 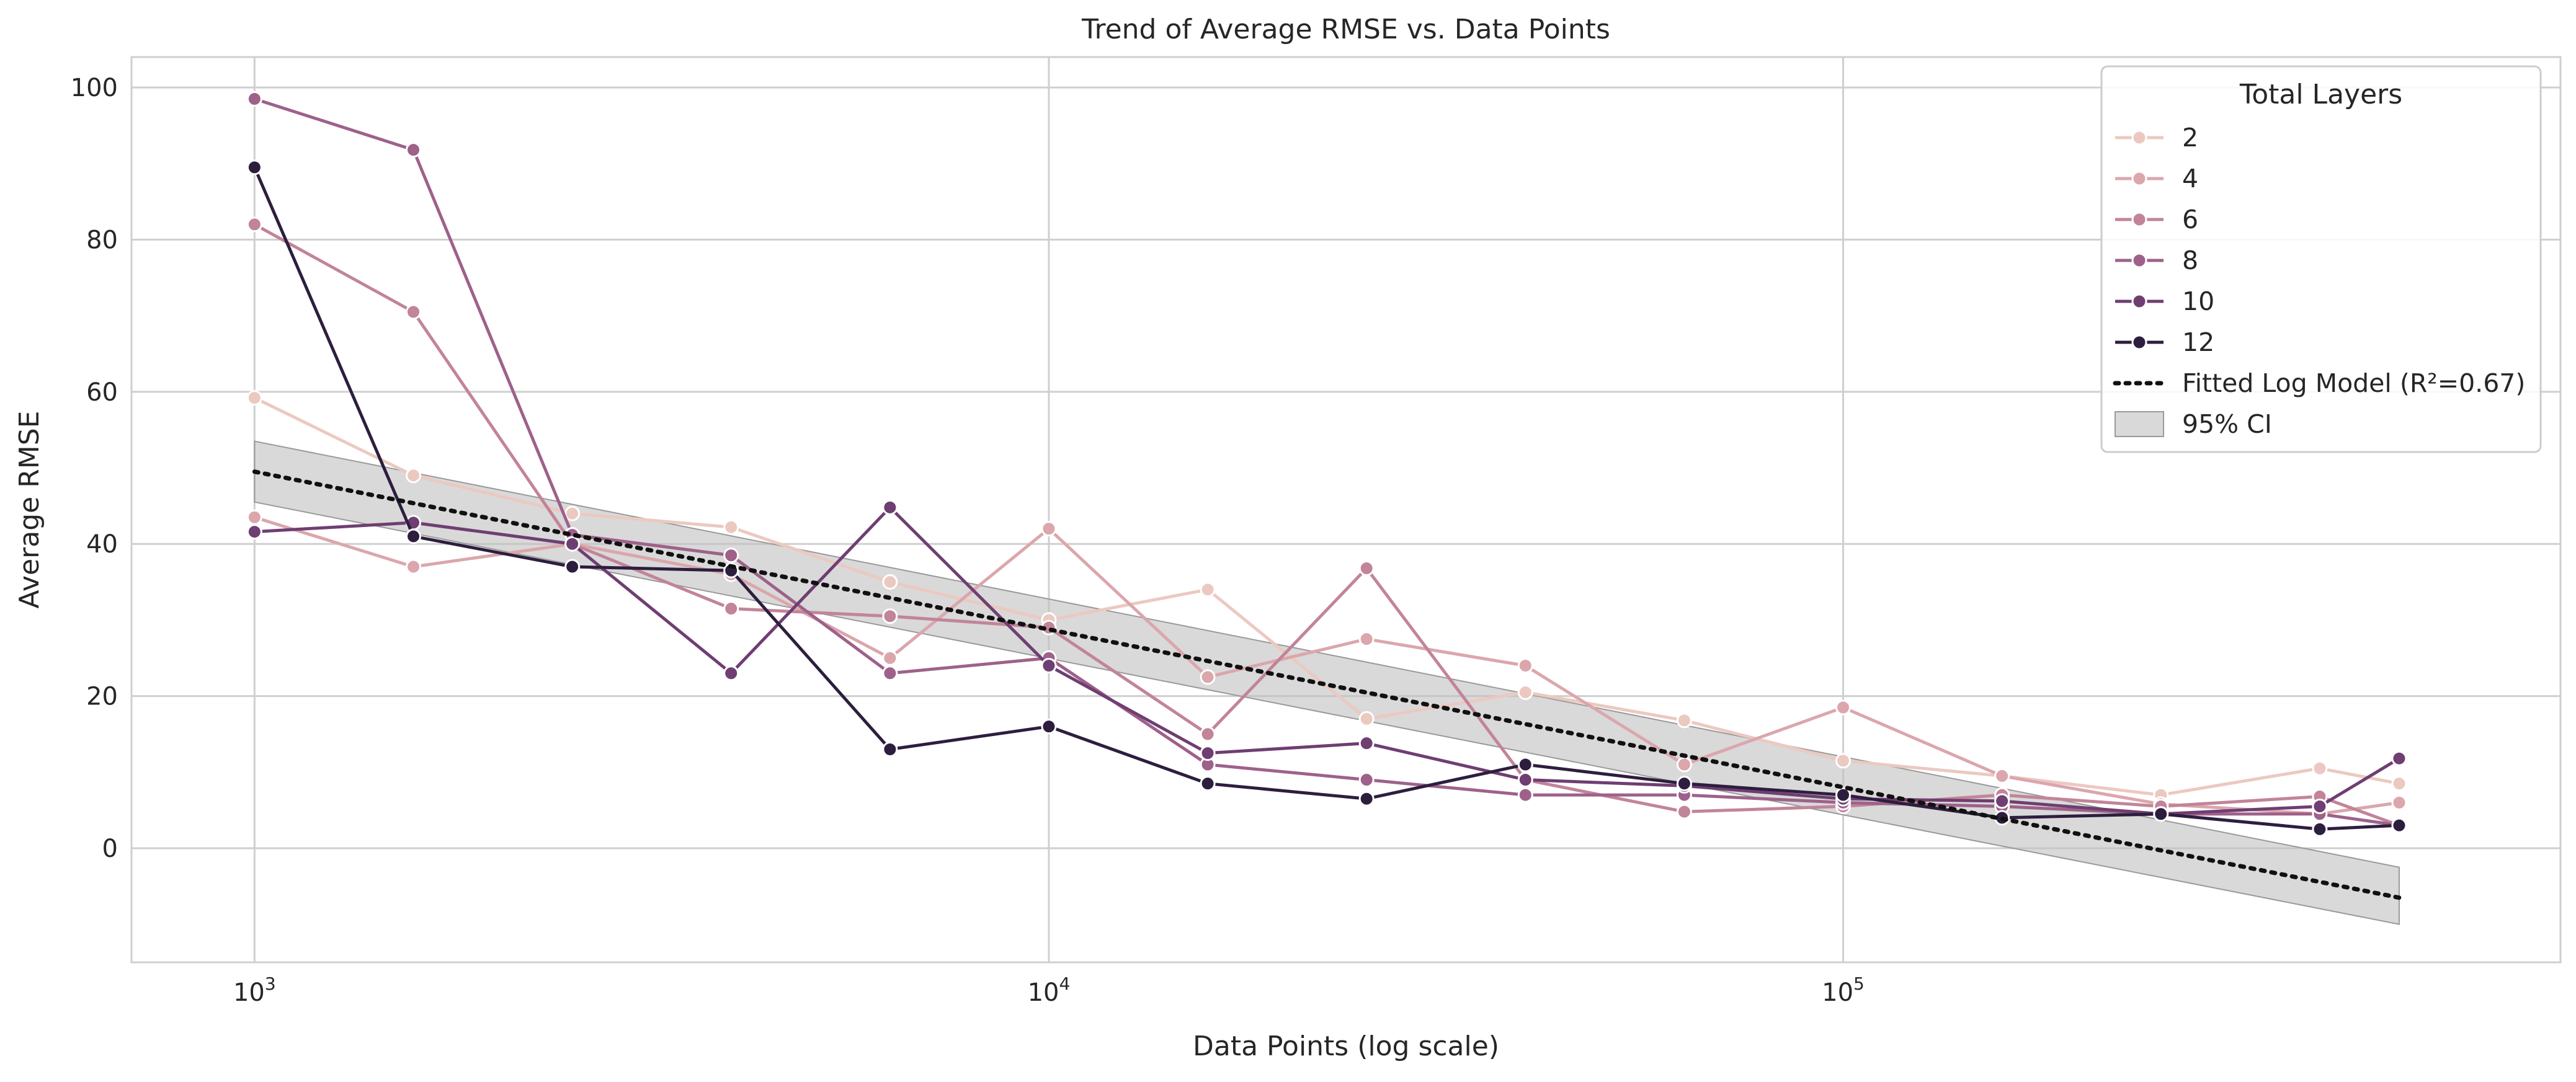 I want to click on legend-box, so click(x=2321, y=259).